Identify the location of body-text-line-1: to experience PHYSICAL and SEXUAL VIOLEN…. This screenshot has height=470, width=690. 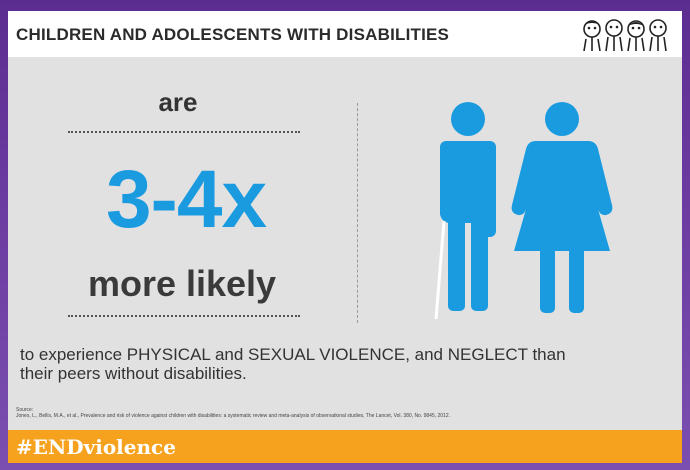
(293, 354).